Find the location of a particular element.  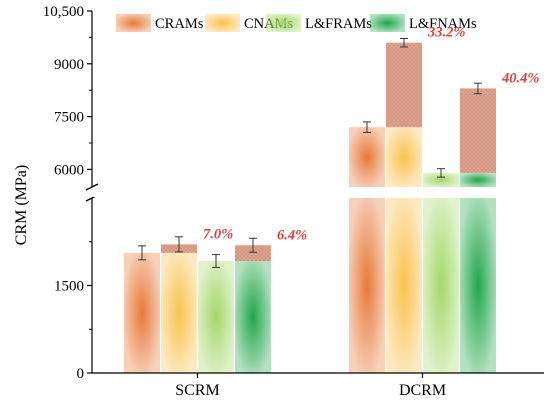

axis-break-gap is located at coordinates (319, 192).